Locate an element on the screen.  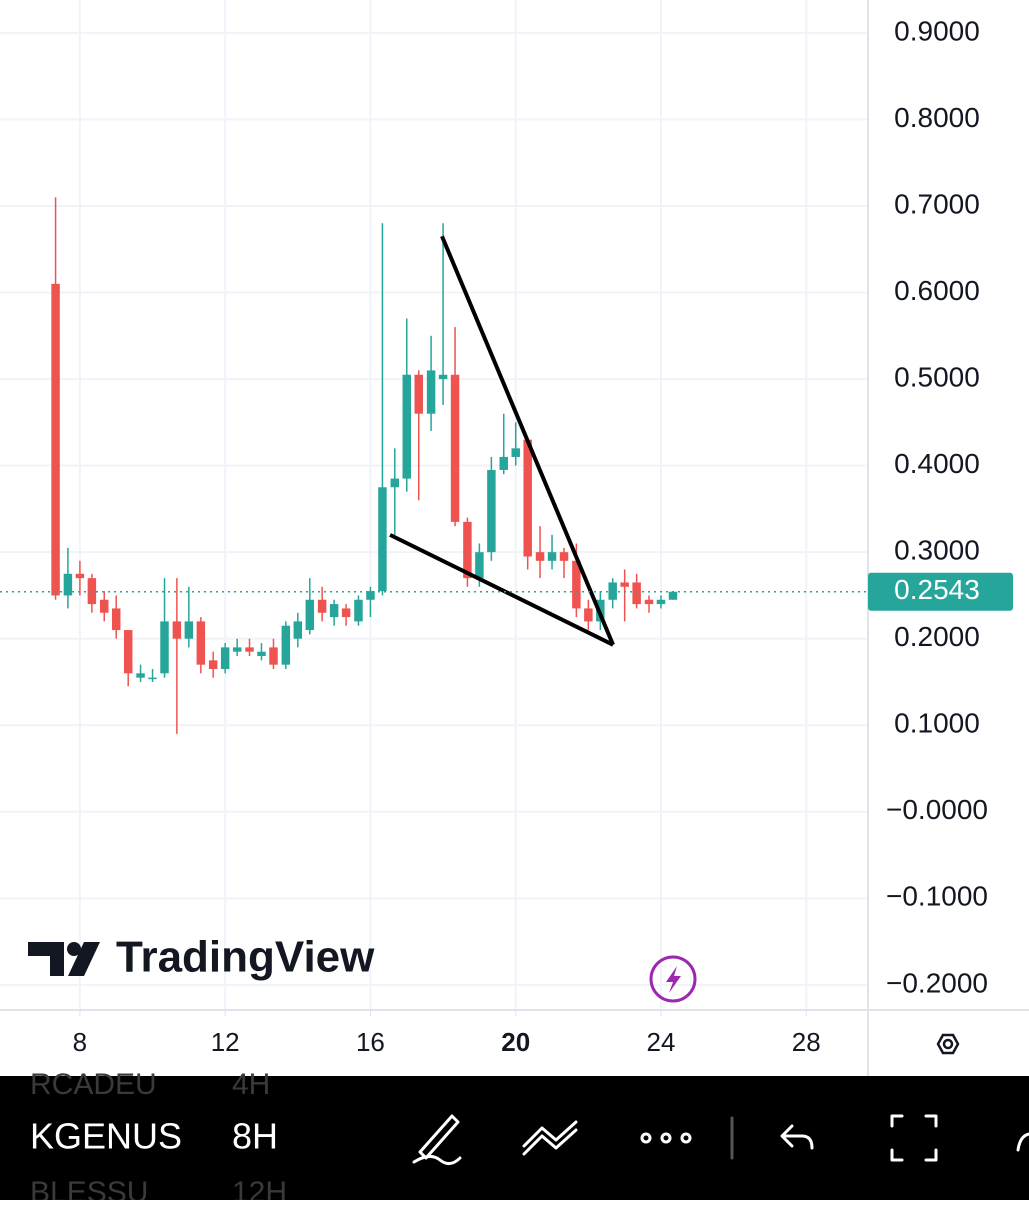
interval: 12H is located at coordinates (259, 1190).